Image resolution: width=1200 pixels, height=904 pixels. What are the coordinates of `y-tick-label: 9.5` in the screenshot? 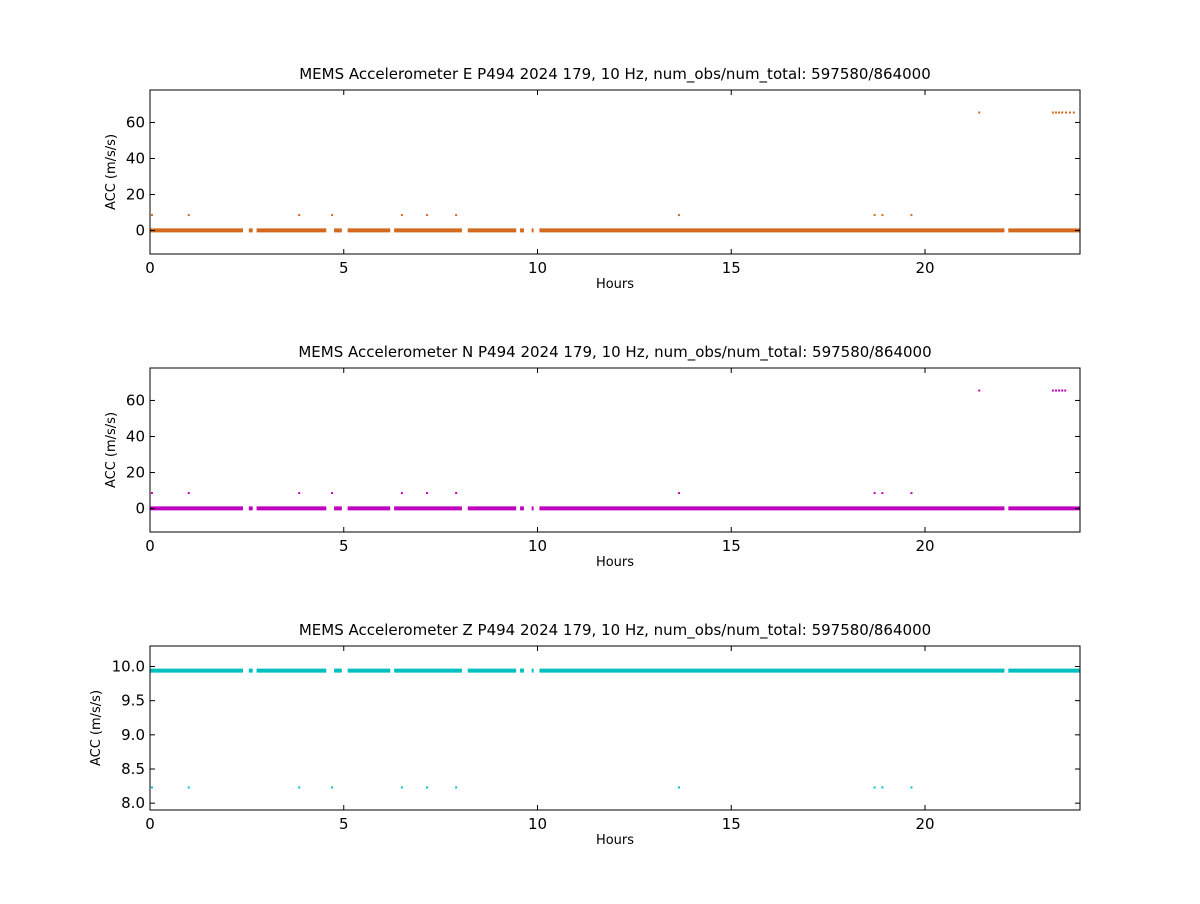 It's located at (133, 701).